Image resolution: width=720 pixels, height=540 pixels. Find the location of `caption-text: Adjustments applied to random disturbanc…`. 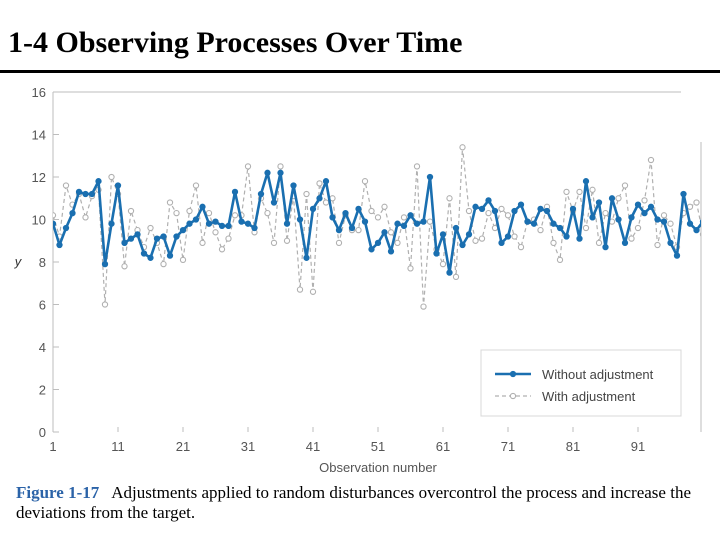

caption-text: Adjustments applied to random disturbanc… is located at coordinates (353, 502).